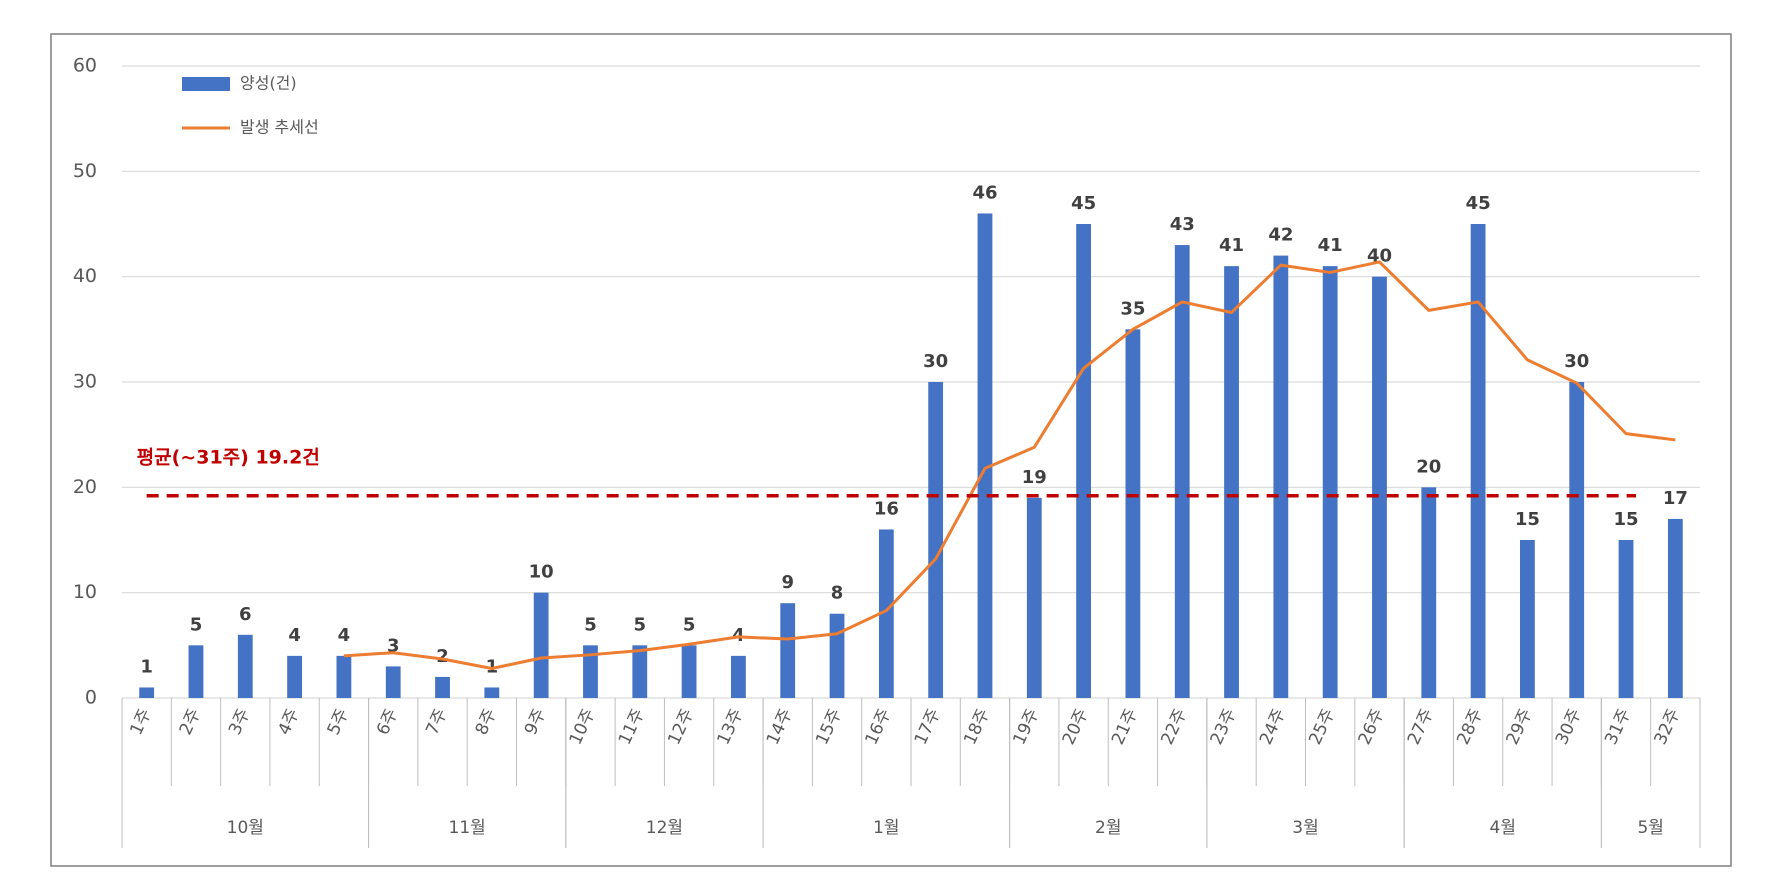  What do you see at coordinates (442, 656) in the screenshot?
I see `data-label: 2` at bounding box center [442, 656].